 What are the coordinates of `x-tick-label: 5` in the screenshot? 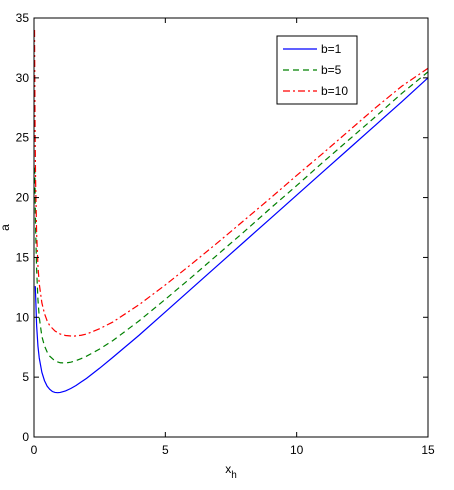 It's located at (165, 450).